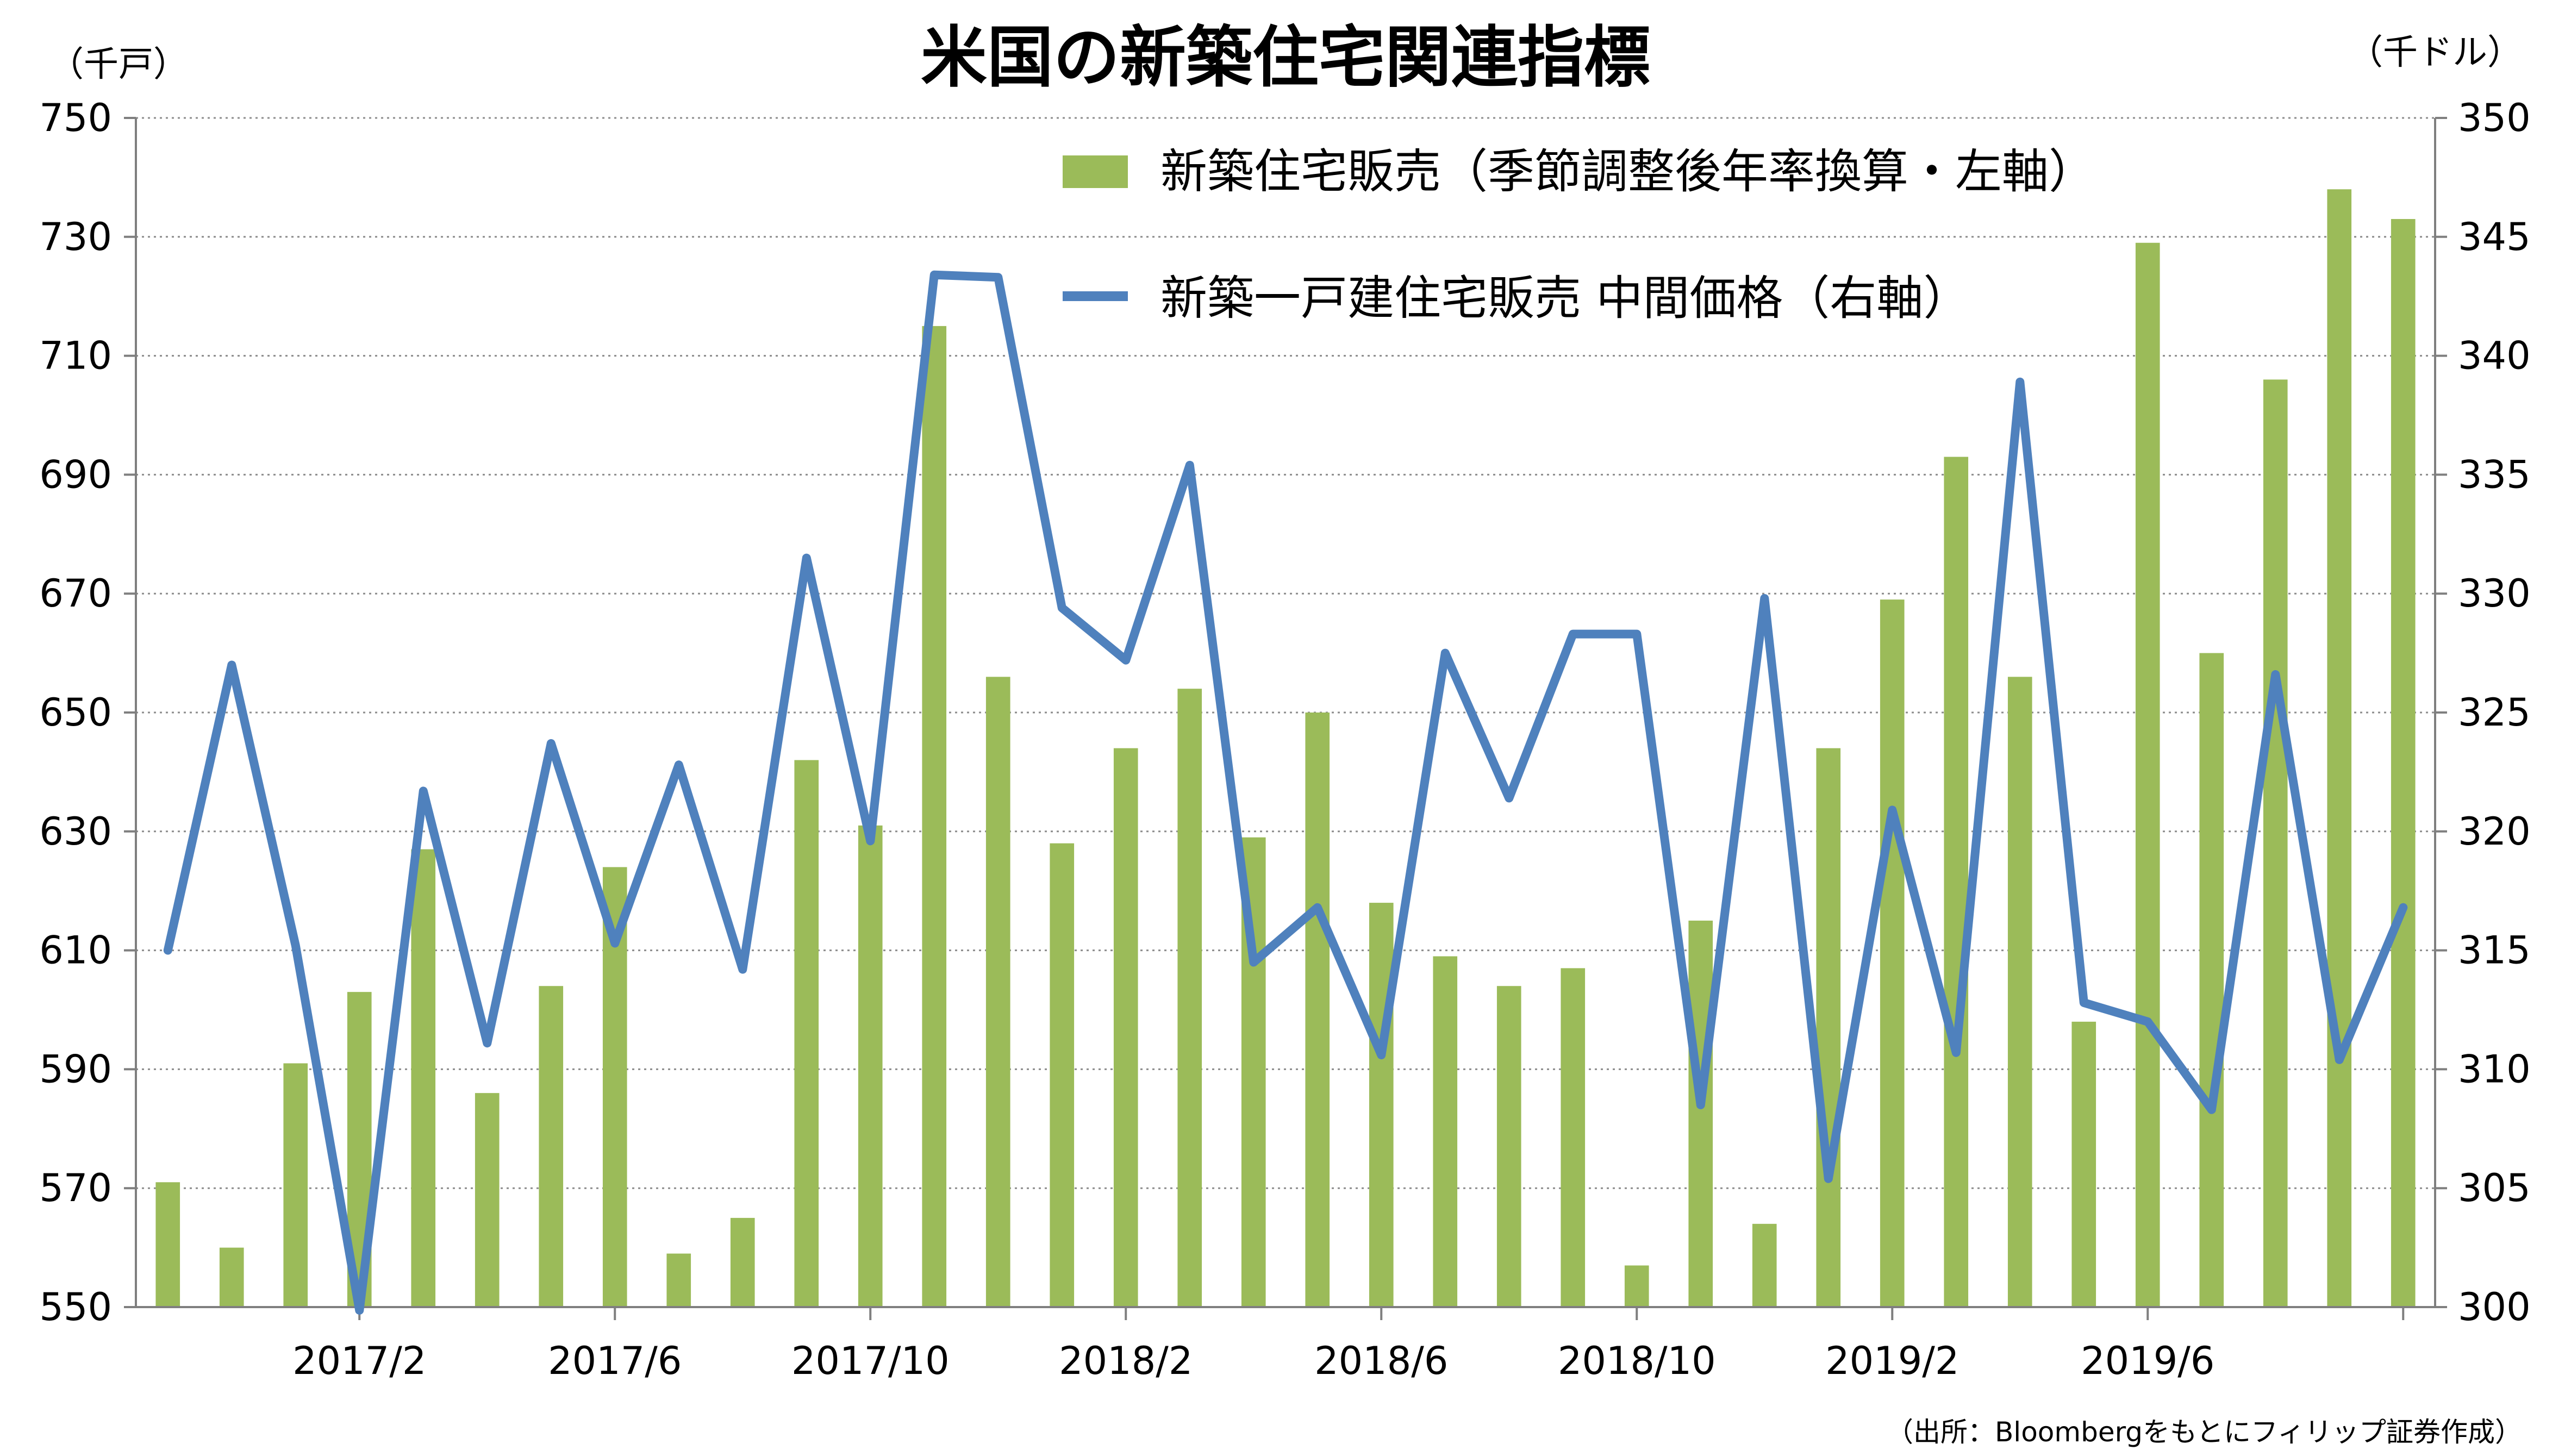 This screenshot has height=1456, width=2571. I want to click on y-left-tick-label: 570, so click(75, 1188).